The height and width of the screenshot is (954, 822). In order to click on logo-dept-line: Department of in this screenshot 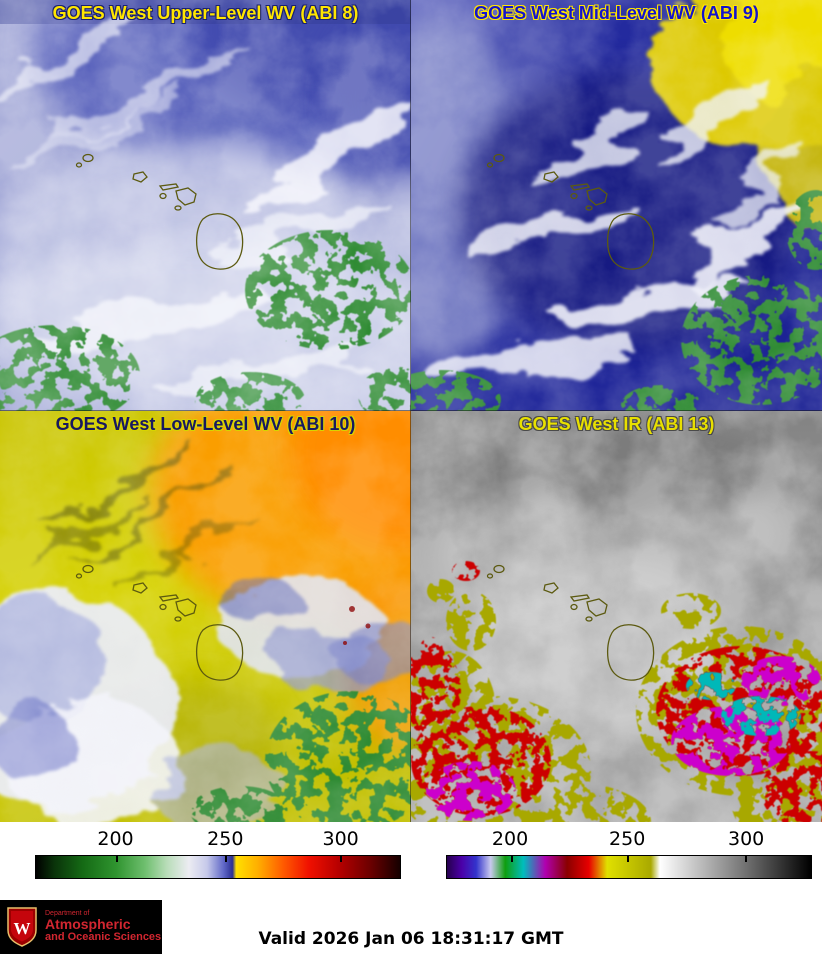, I will do `click(67, 913)`.